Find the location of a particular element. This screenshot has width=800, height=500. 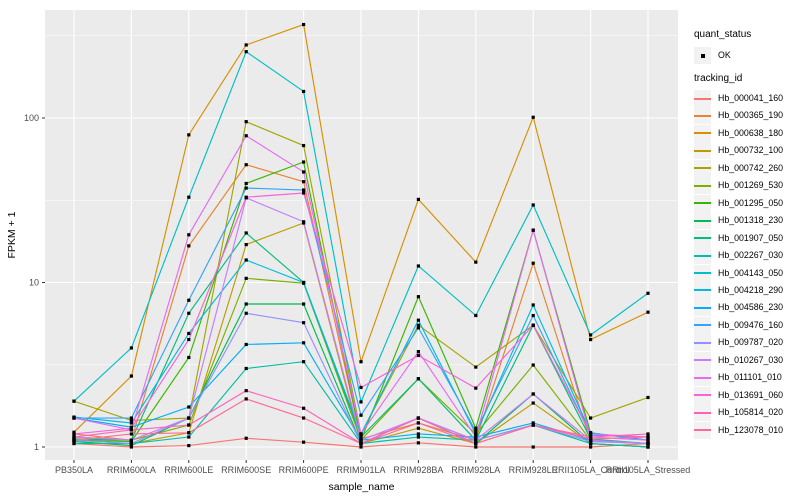

x-tick-label: RRIM600PE is located at coordinates (304, 470).